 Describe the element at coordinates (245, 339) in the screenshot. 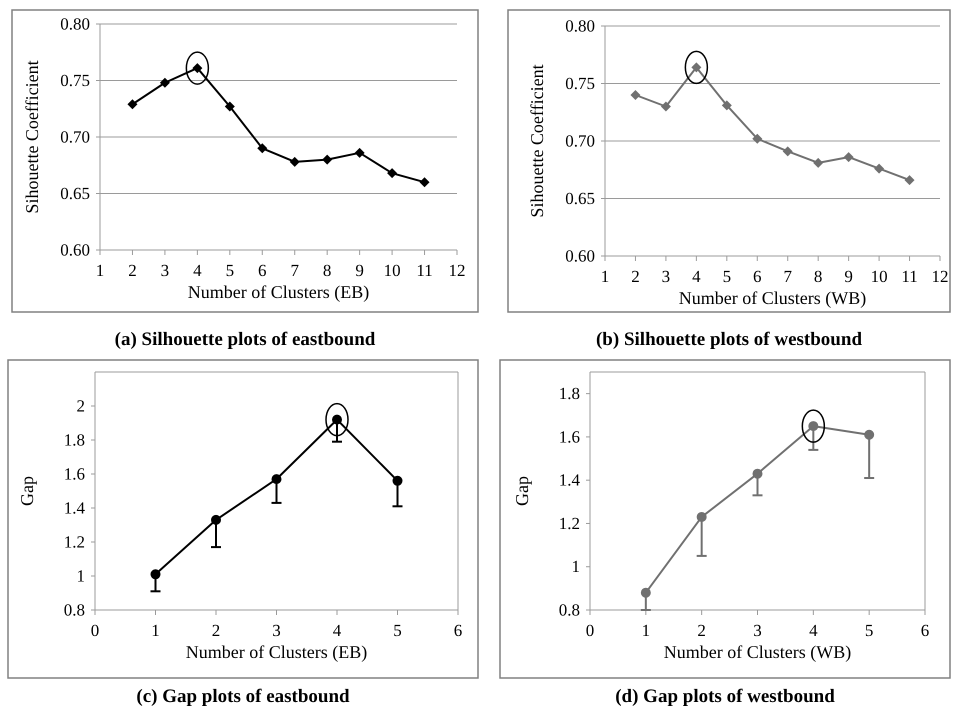

I see `text: (a) Silhouette plots of eastbound` at that location.